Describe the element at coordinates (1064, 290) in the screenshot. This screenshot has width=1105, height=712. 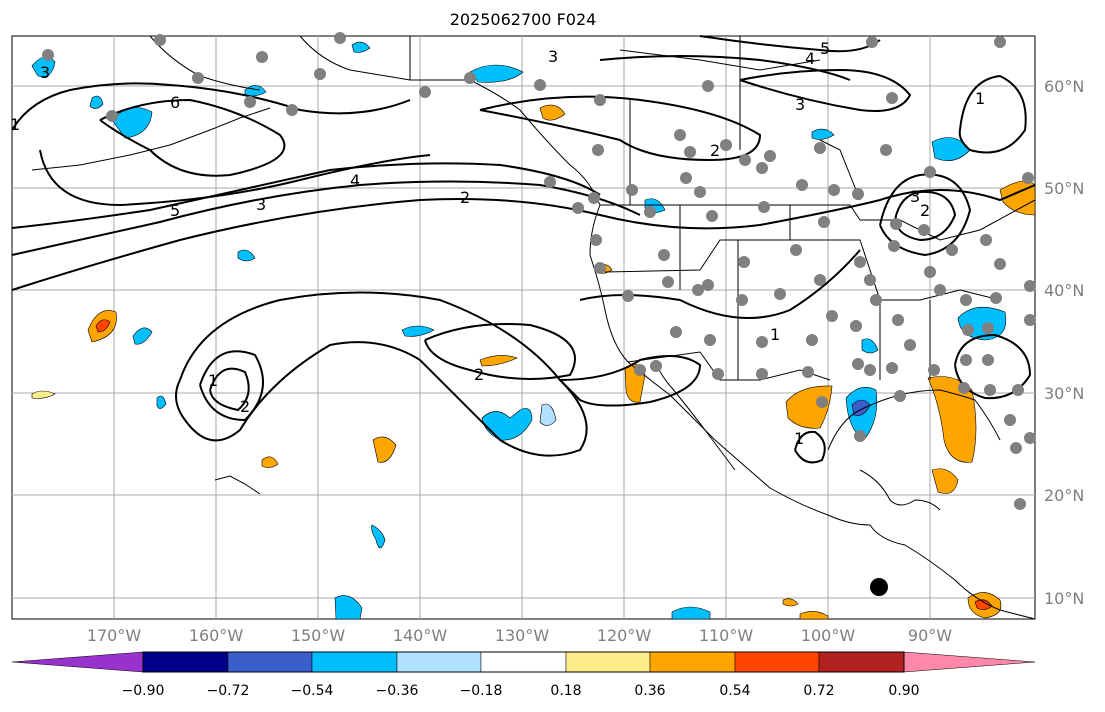
I see `lat-label: 40°N` at that location.